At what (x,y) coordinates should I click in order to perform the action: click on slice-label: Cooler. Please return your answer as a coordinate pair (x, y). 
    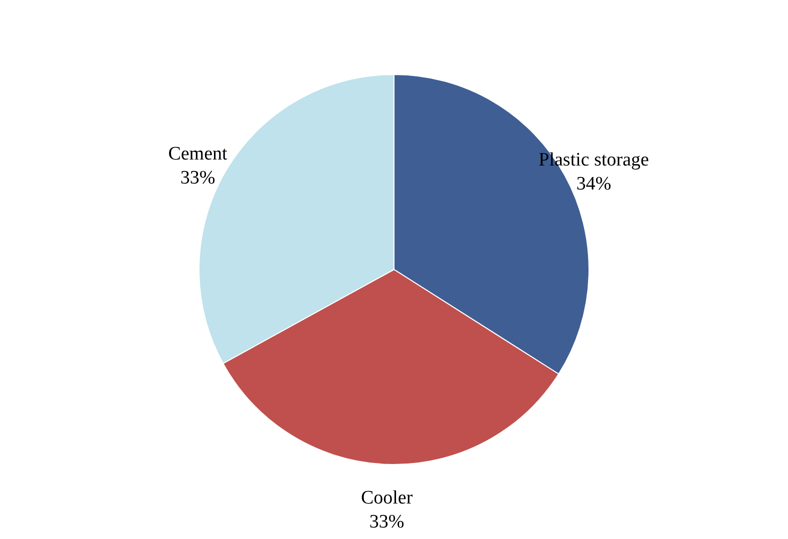
    Looking at the image, I should click on (387, 497).